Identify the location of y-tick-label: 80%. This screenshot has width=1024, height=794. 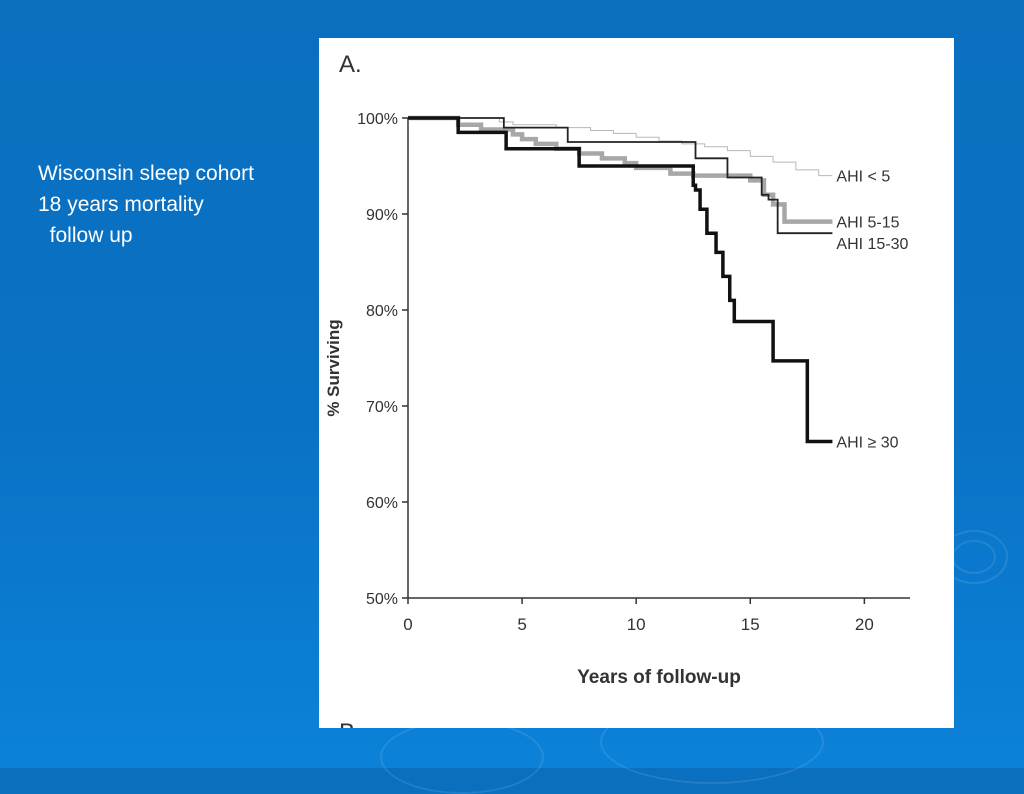
(382, 311).